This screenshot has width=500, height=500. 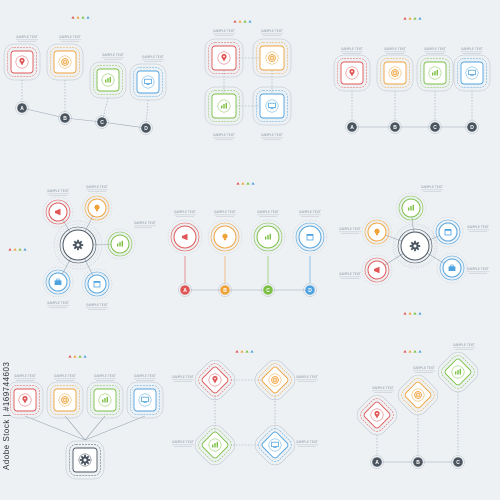 What do you see at coordinates (145, 399) in the screenshot?
I see `monitor-icon` at bounding box center [145, 399].